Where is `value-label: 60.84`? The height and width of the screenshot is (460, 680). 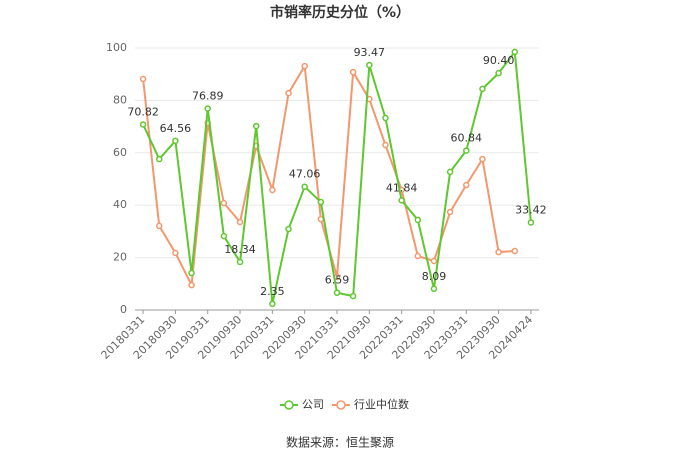
value-label: 60.84 is located at coordinates (467, 138).